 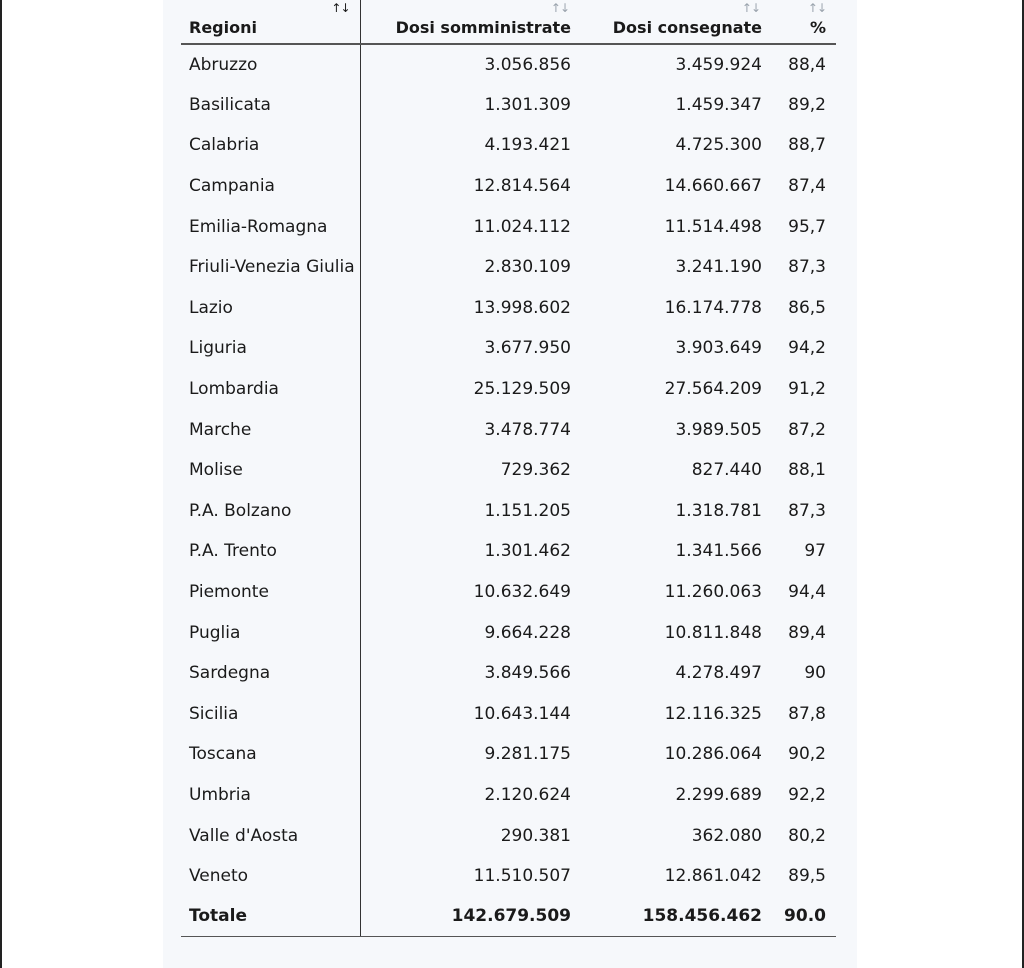 What do you see at coordinates (807, 348) in the screenshot?
I see `cell-percent: 94,2` at bounding box center [807, 348].